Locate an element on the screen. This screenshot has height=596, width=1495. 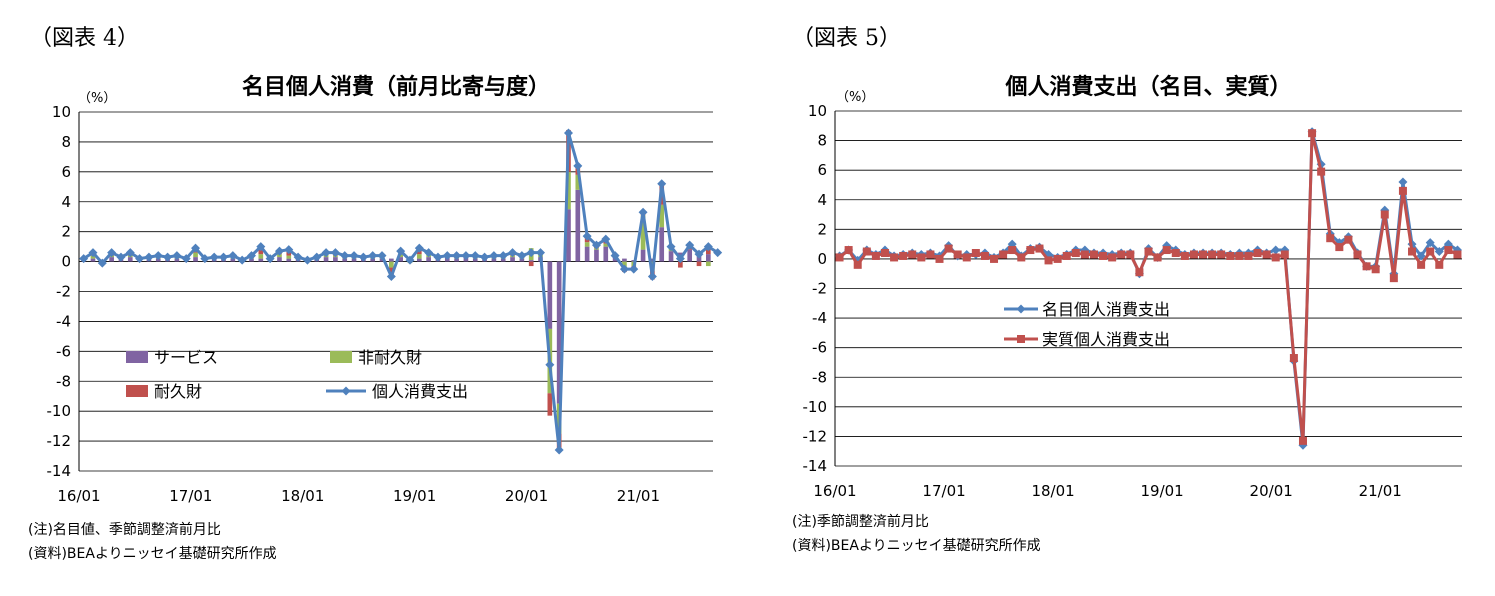
legend-marker-nominal is located at coordinates (1021, 309).